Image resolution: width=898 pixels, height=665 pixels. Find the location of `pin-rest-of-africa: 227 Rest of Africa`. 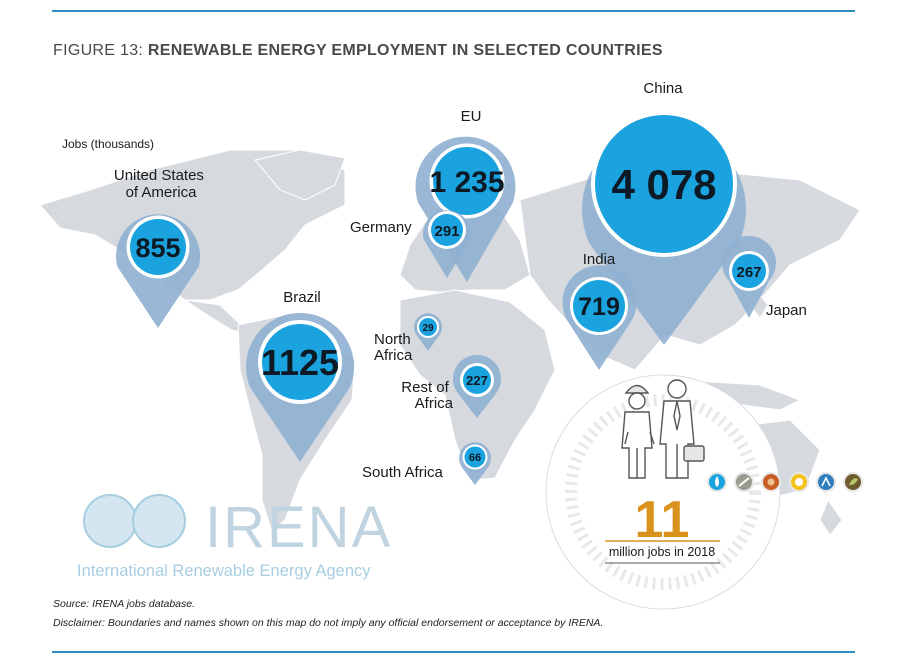

pin-rest-of-africa: 227 Rest of Africa is located at coordinates (451, 386).